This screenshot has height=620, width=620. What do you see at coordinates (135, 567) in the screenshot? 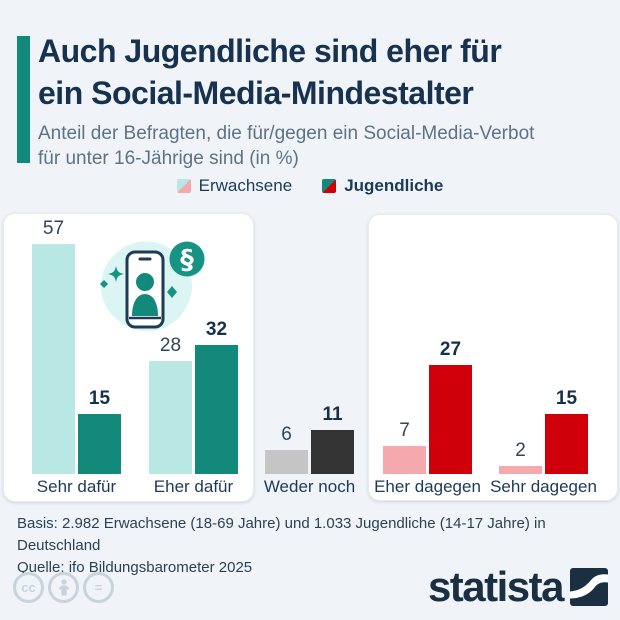
I see `footer-source-text: Quelle: ifo Bildungsbarometer 2025` at bounding box center [135, 567].